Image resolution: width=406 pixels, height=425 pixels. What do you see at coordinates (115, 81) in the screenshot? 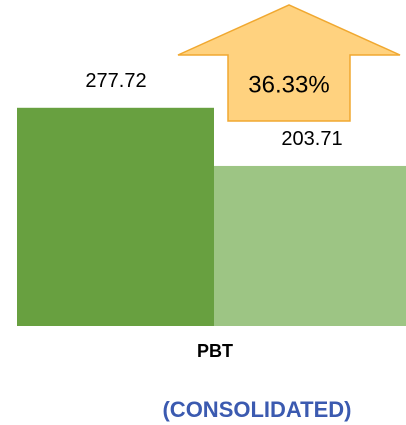
I see `data-label: 277.72` at bounding box center [115, 81].